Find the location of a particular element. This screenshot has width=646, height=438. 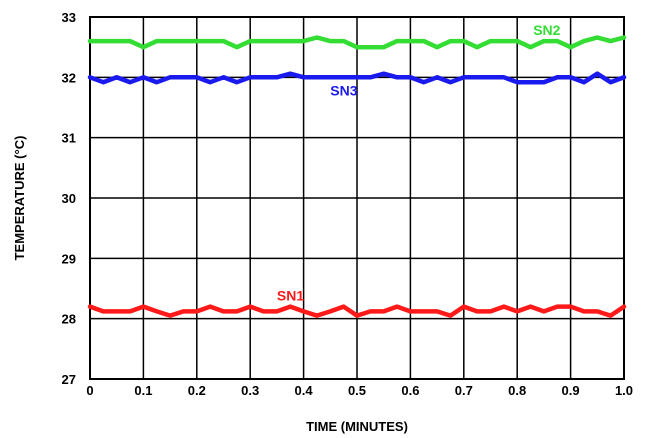

y-tick-labels: 27 28 29 30 31 32 33 is located at coordinates (69, 198).